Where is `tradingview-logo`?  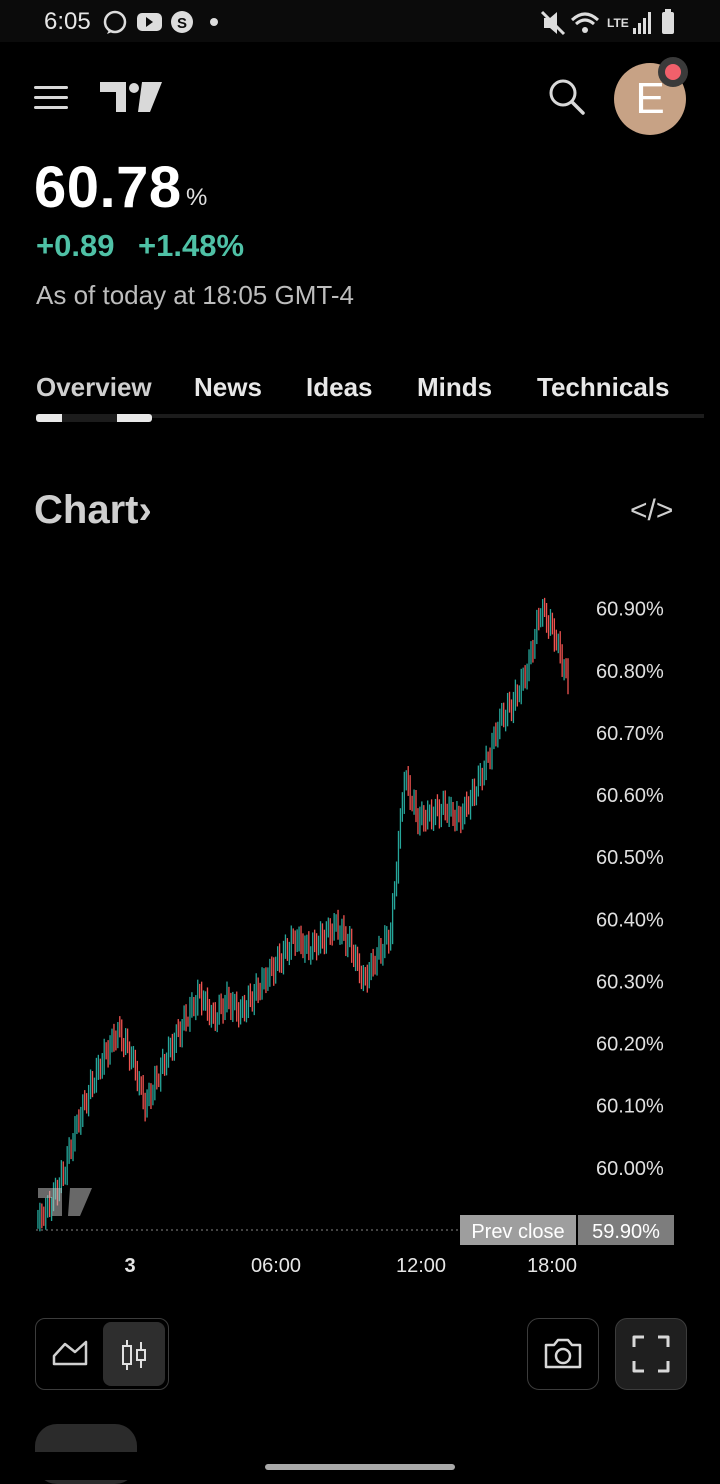 tradingview-logo is located at coordinates (131, 98).